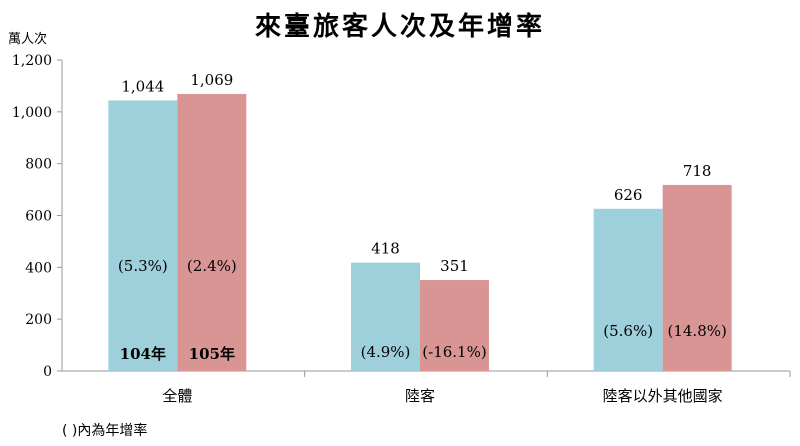  What do you see at coordinates (28, 39) in the screenshot?
I see `y-axis-unit-label: 萬人次` at bounding box center [28, 39].